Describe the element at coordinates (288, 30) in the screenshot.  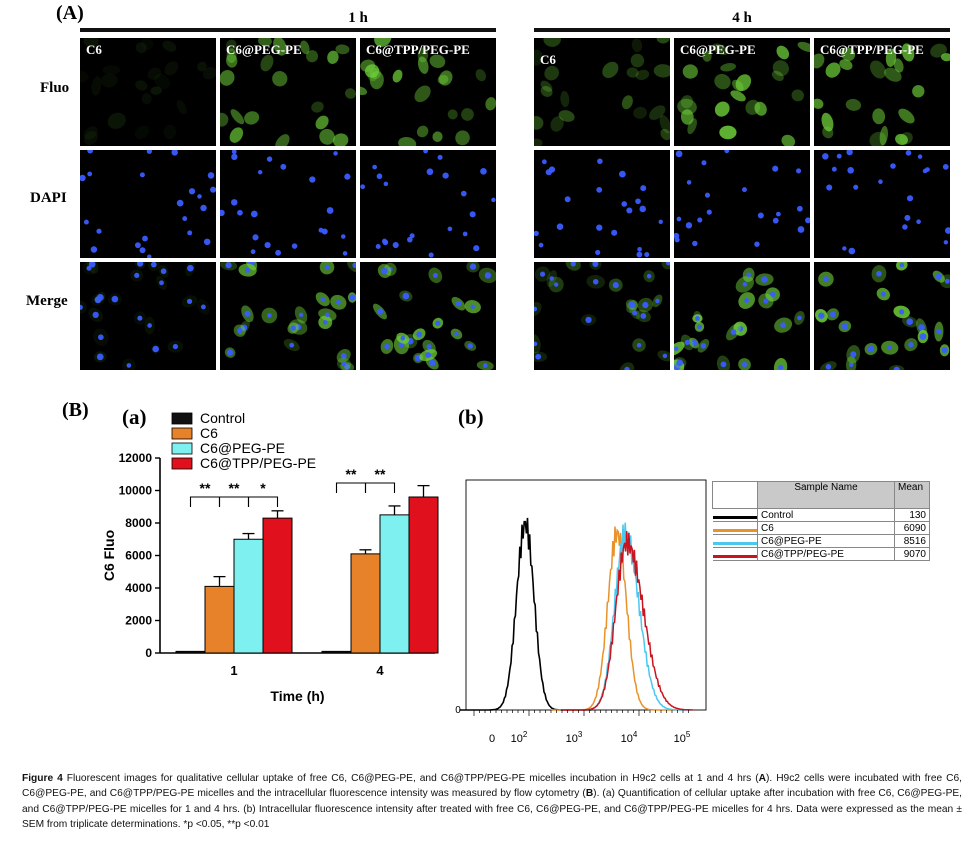
I see `time-bar-1h` at that location.